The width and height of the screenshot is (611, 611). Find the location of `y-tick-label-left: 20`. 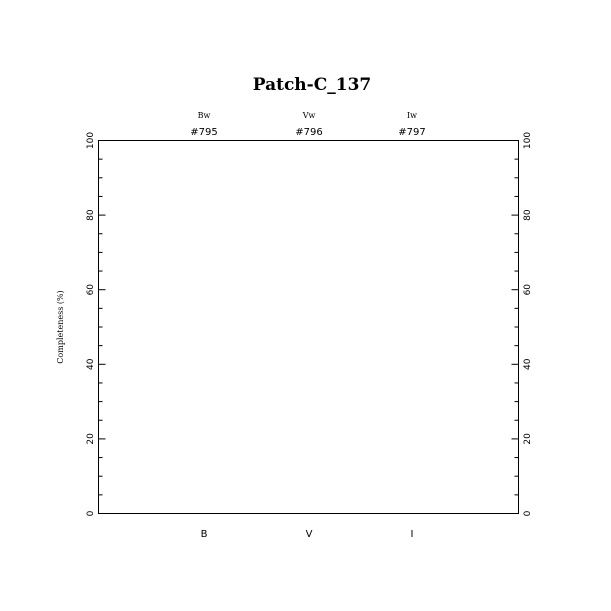

y-tick-label-left: 20 is located at coordinates (91, 439).